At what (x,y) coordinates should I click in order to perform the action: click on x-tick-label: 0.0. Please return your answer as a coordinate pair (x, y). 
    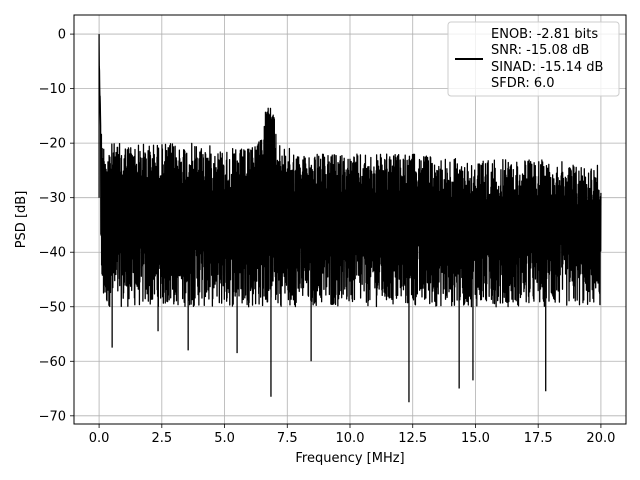
    Looking at the image, I should click on (99, 438).